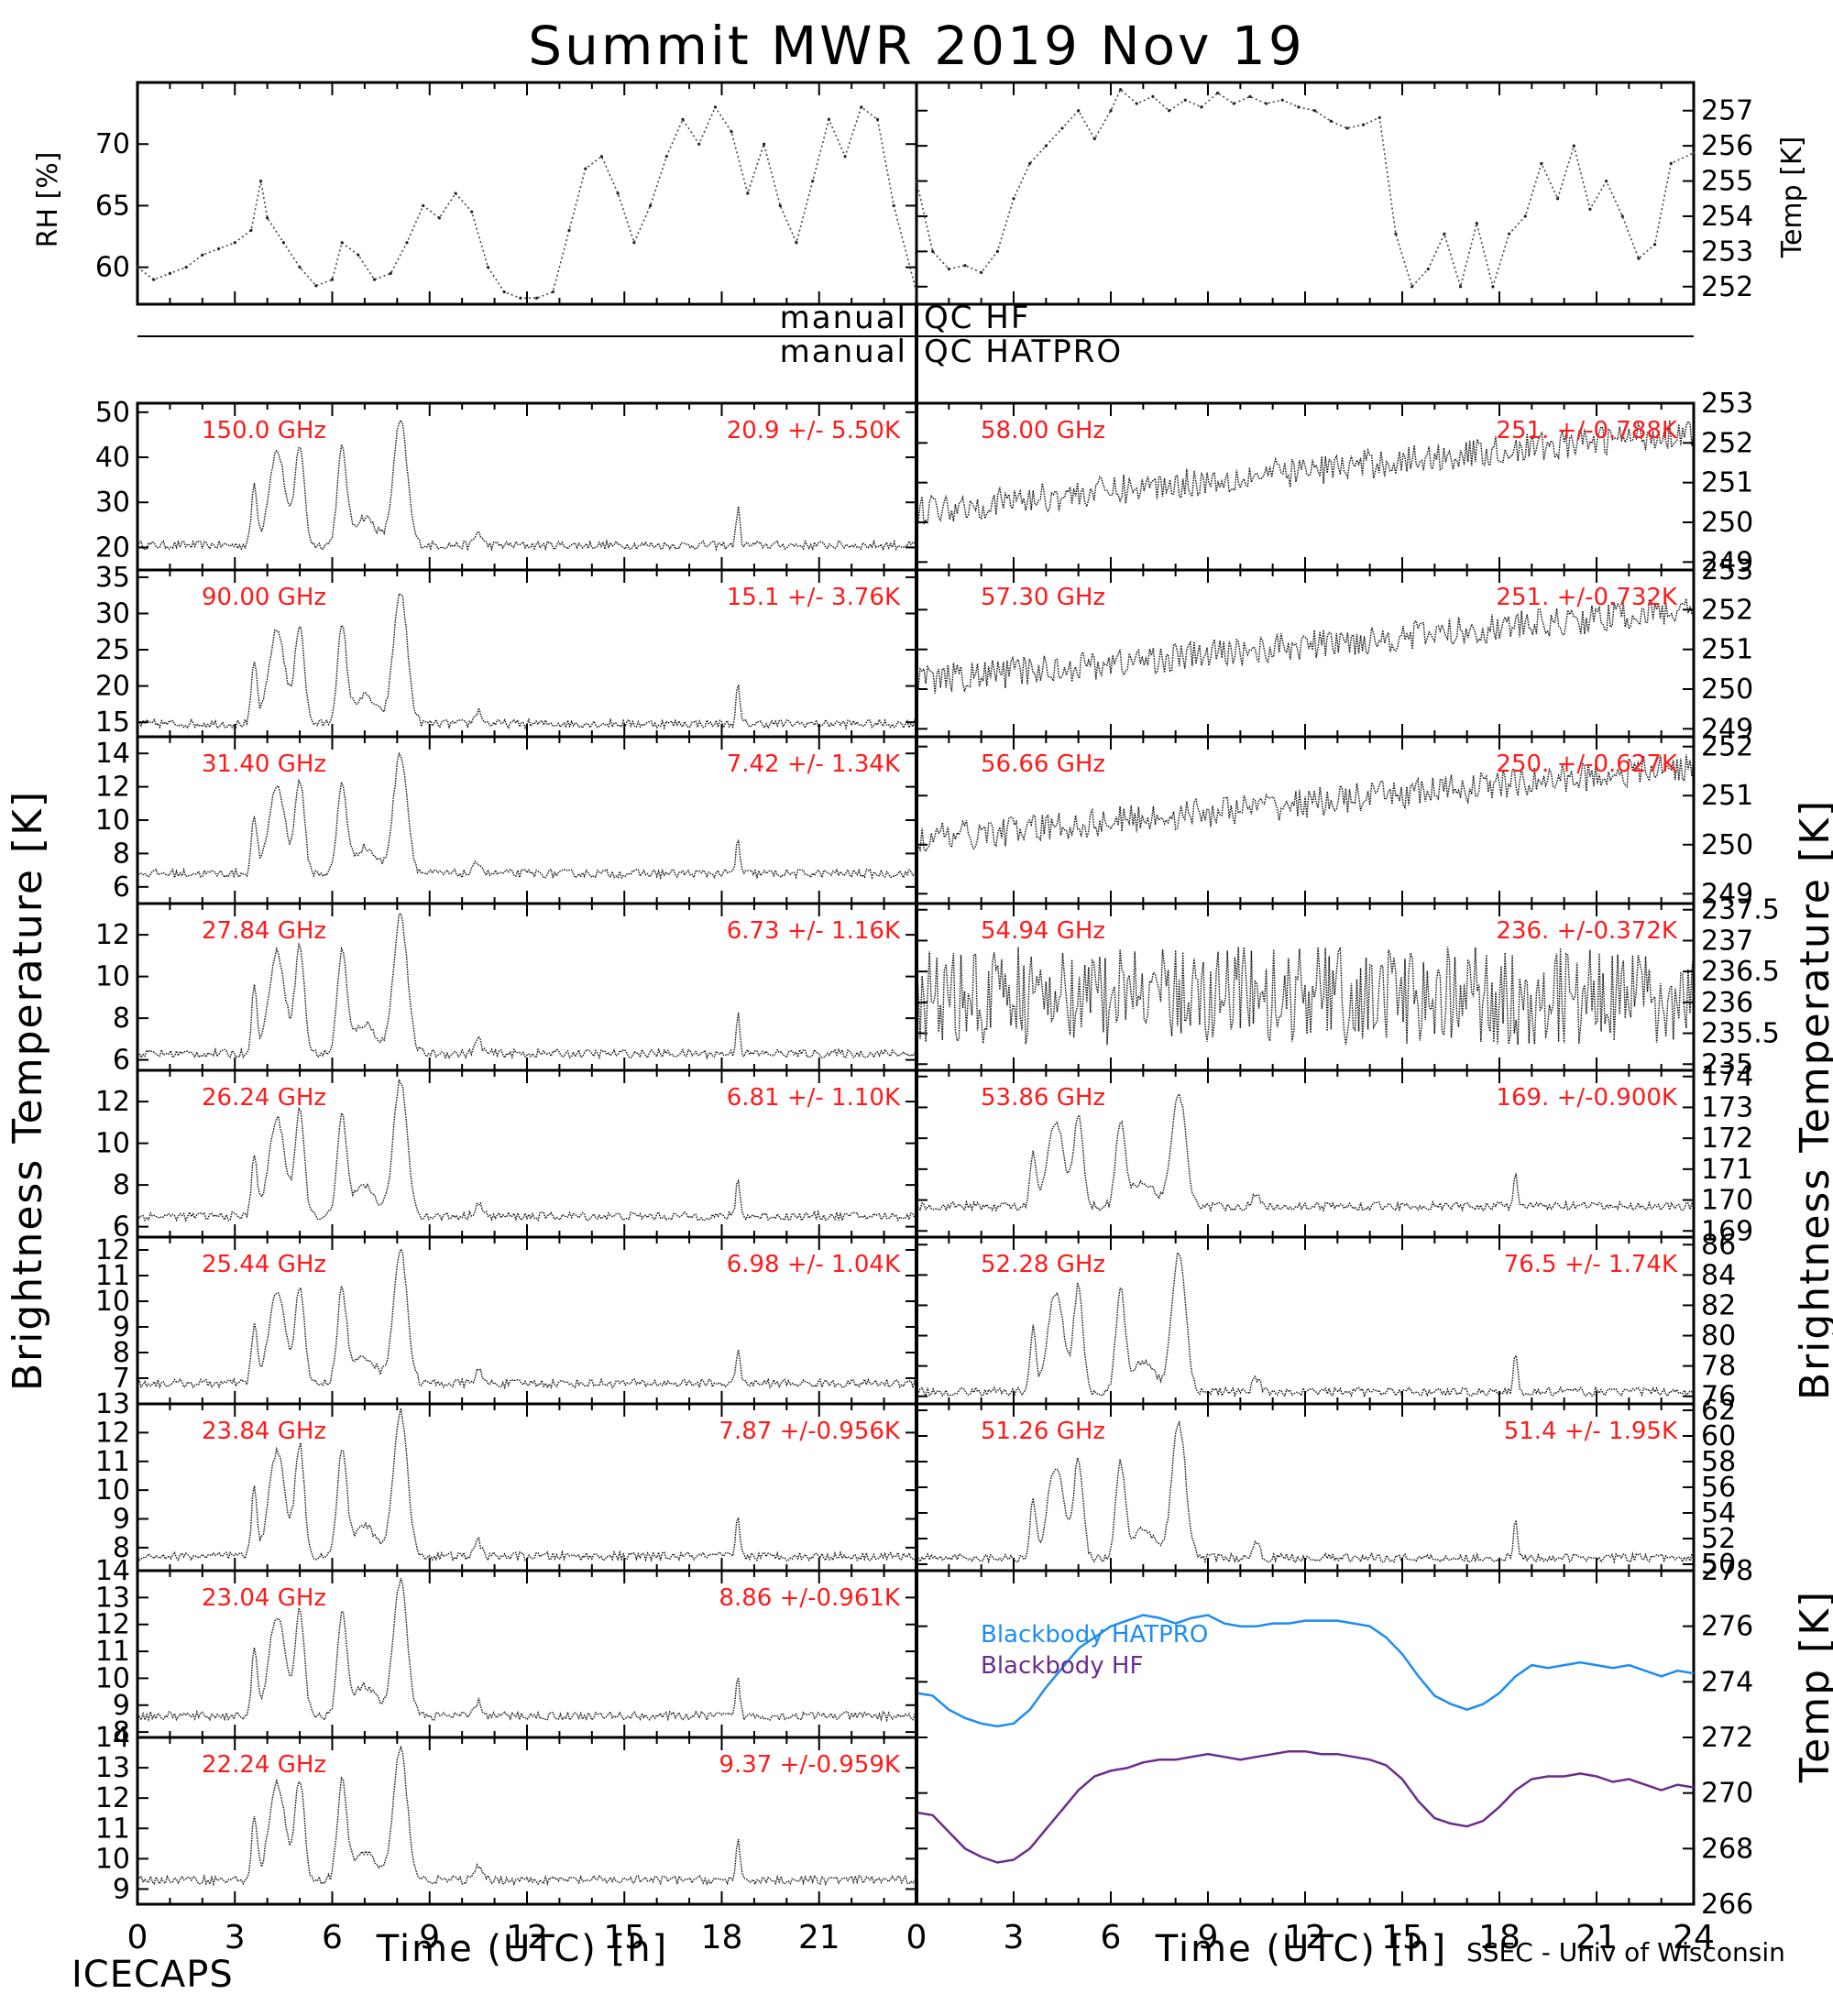 The width and height of the screenshot is (1833, 2016). I want to click on channel-series-ch5800, so click(1305, 473).